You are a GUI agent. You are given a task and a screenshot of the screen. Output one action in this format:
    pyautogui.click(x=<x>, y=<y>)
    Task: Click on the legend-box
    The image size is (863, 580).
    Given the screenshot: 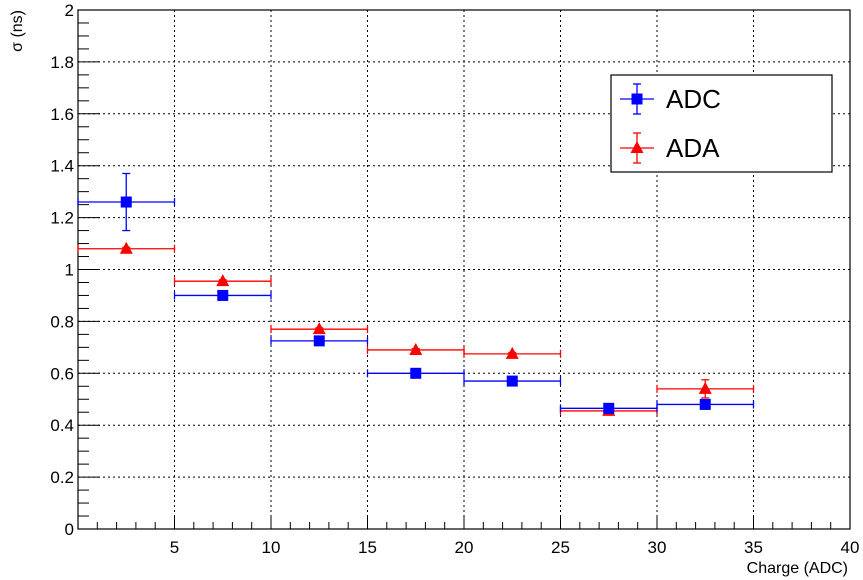 What is the action you would take?
    pyautogui.click(x=721, y=123)
    